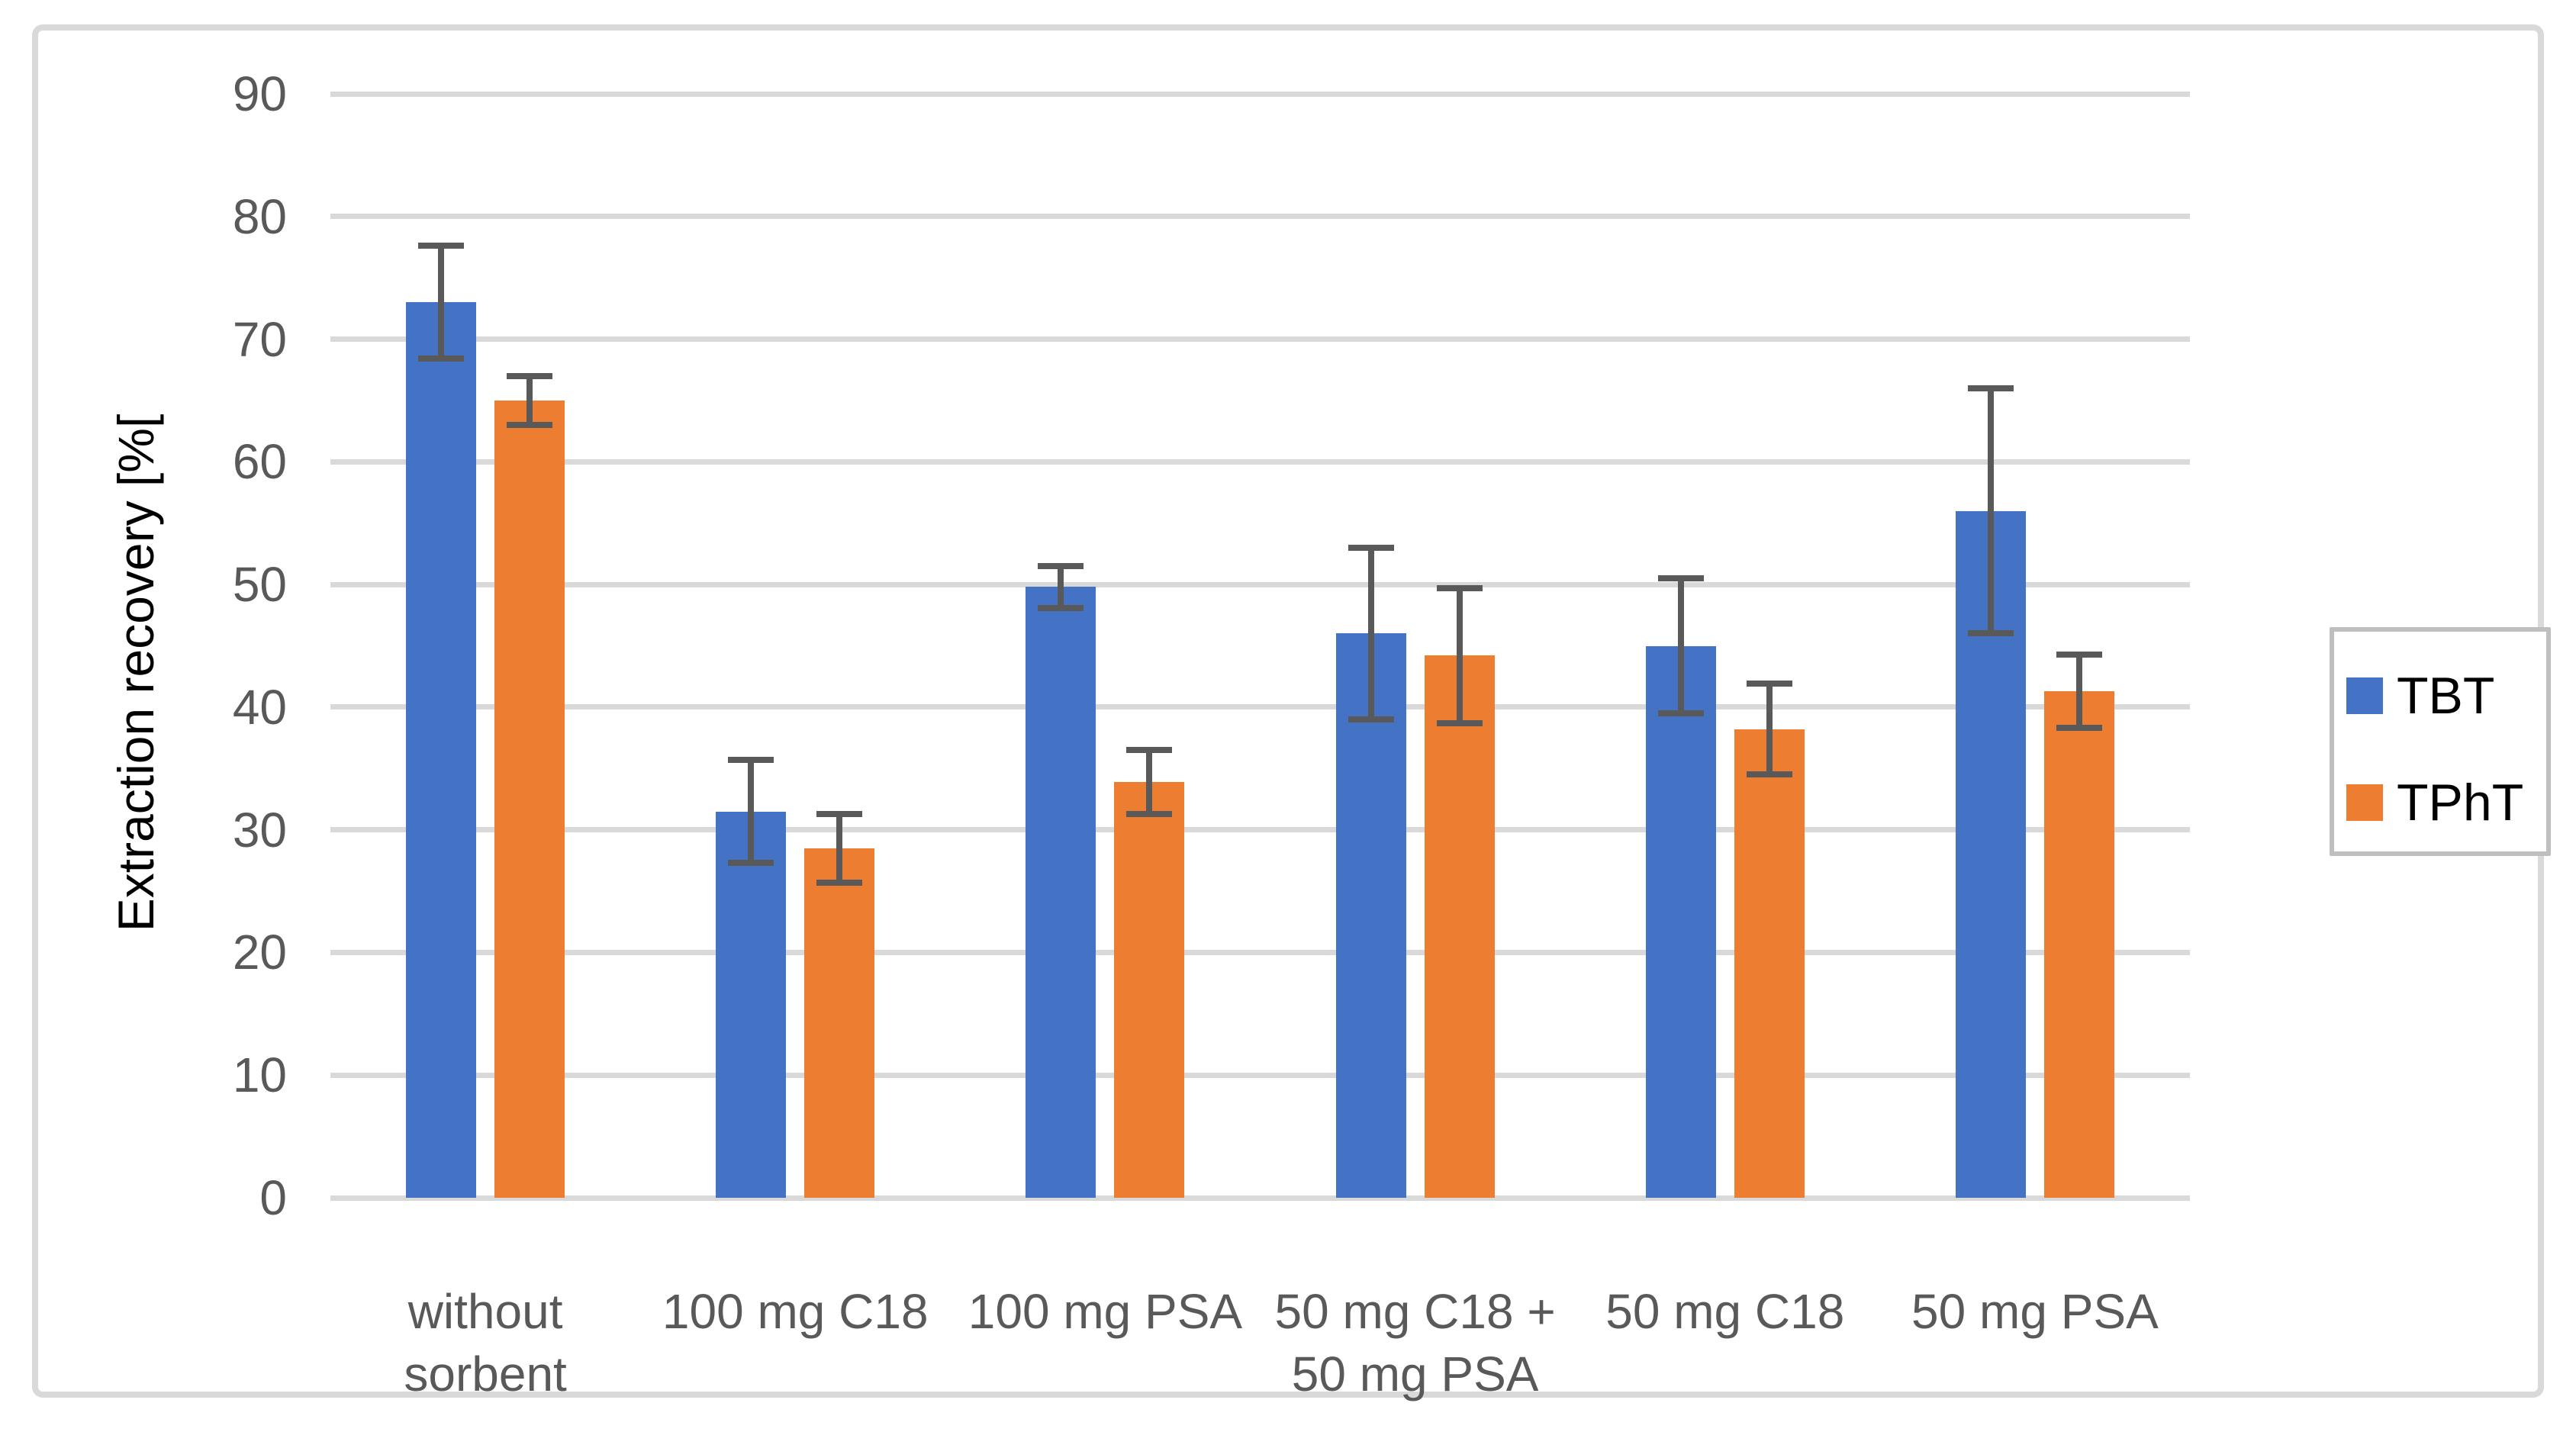 The image size is (2576, 1432). I want to click on category-label: 50 mg C18, so click(1725, 1311).